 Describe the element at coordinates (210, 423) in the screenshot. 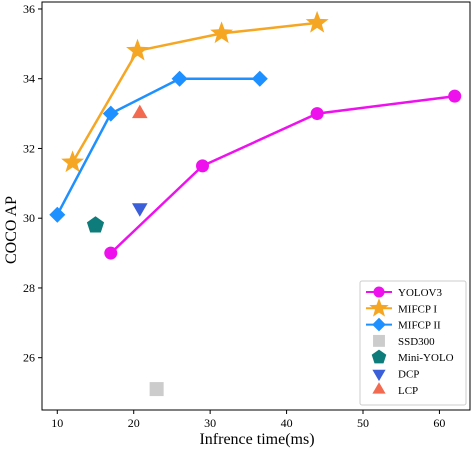

I see `x-tick-label-30: 30` at that location.